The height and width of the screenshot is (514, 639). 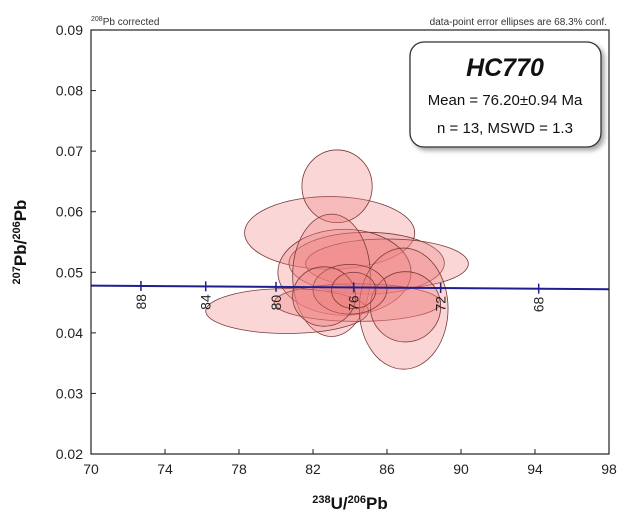 I want to click on x-tick-label-78: 78, so click(x=239, y=469).